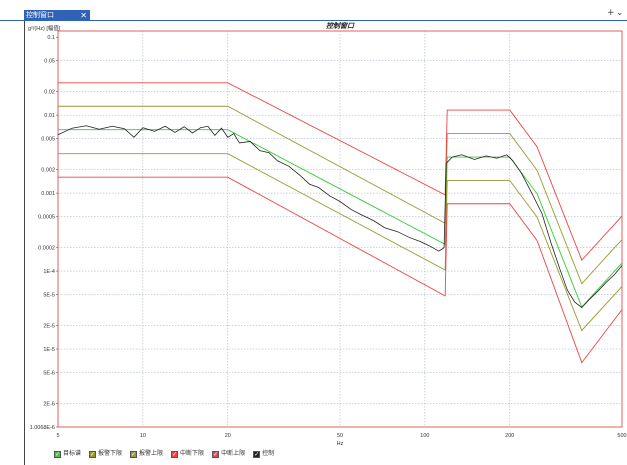 The height and width of the screenshot is (465, 627). Describe the element at coordinates (228, 436) in the screenshot. I see `x-tick-label: 20` at that location.